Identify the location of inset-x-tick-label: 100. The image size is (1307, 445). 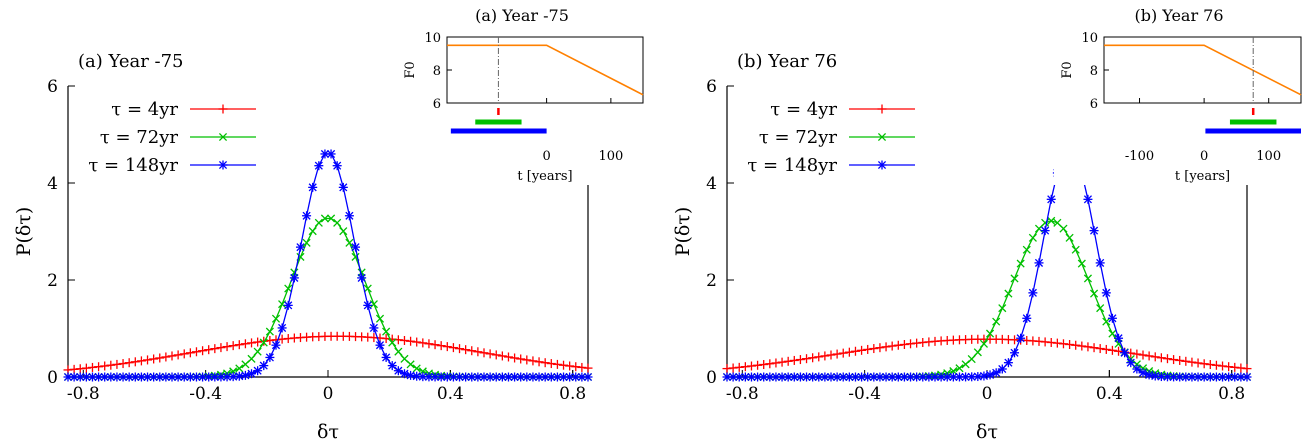
(610, 156).